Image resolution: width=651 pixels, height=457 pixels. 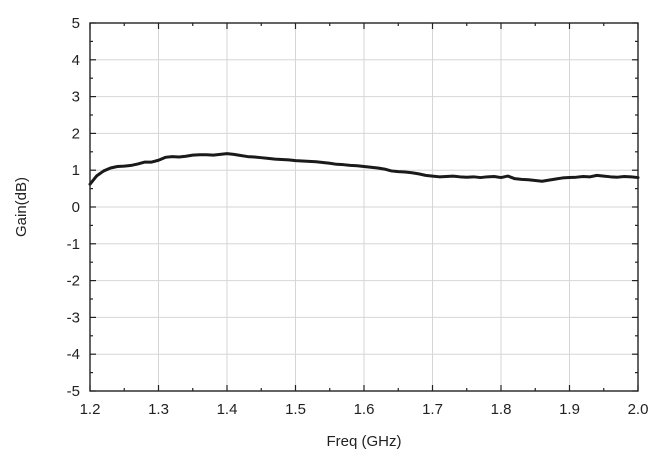 What do you see at coordinates (638, 409) in the screenshot?
I see `x-tick-label: 2.0` at bounding box center [638, 409].